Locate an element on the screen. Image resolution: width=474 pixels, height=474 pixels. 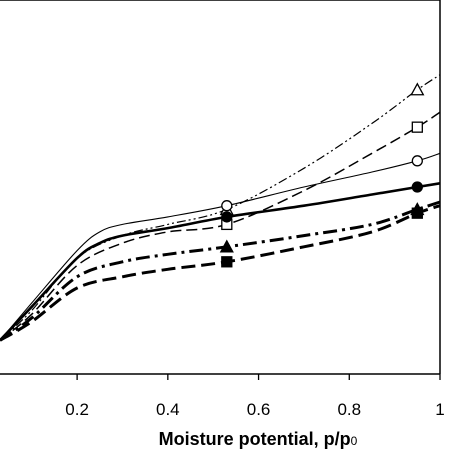
x-tick-label: 0.8 is located at coordinates (349, 409).